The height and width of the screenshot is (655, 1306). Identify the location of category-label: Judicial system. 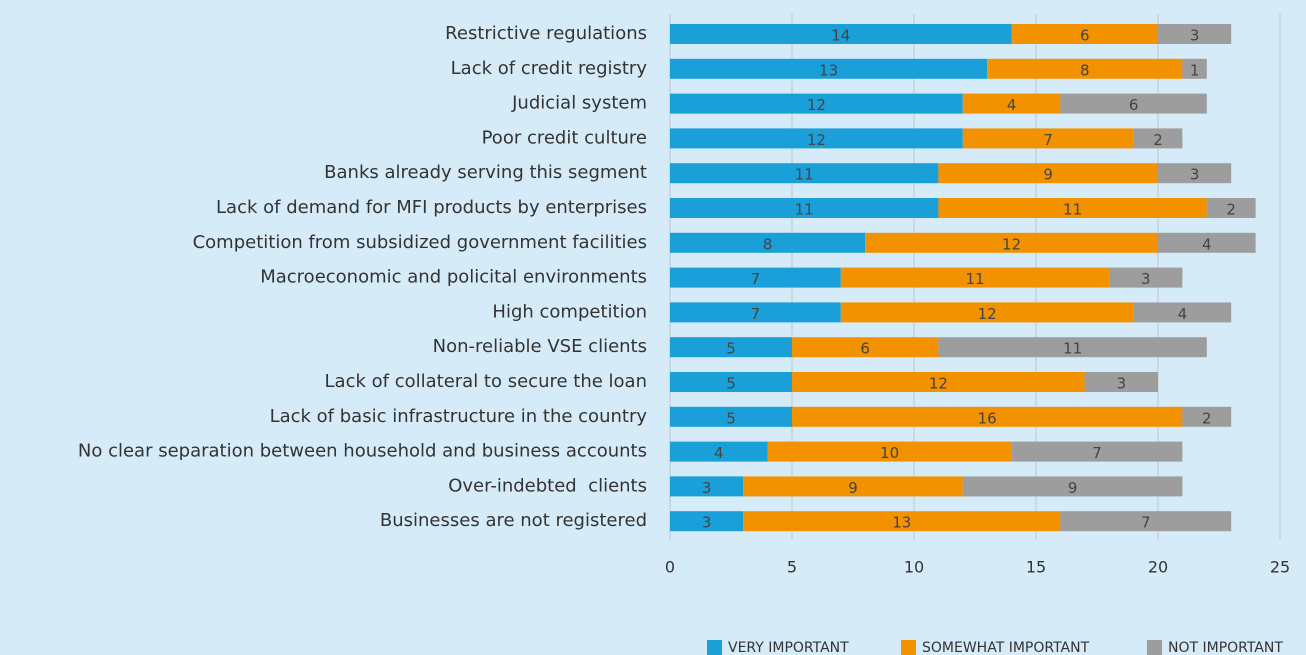
(579, 103).